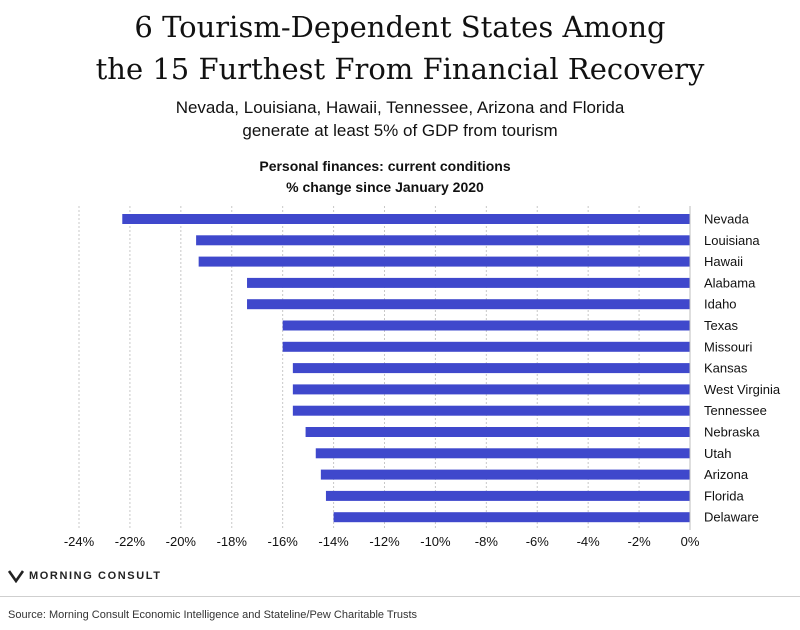 This screenshot has height=630, width=800. I want to click on bar-texas, so click(486, 325).